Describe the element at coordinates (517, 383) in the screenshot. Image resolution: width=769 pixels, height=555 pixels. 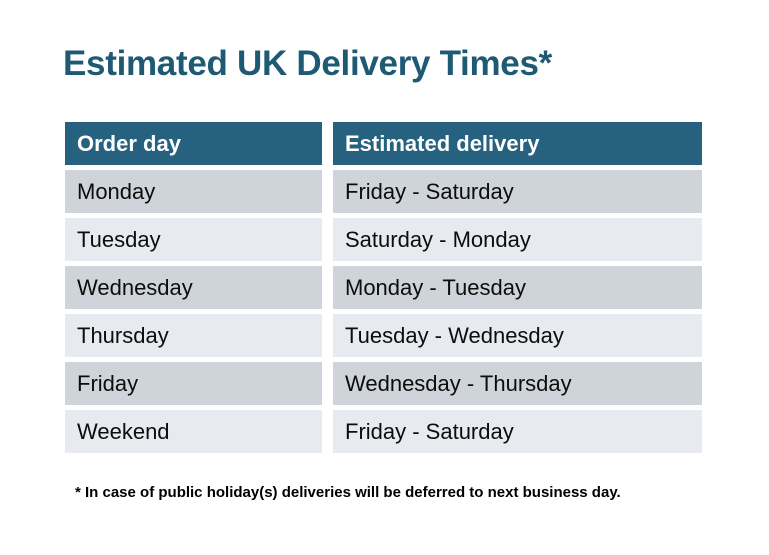
I see `table-row-friday-delivery: Wednesday - Thursday` at that location.